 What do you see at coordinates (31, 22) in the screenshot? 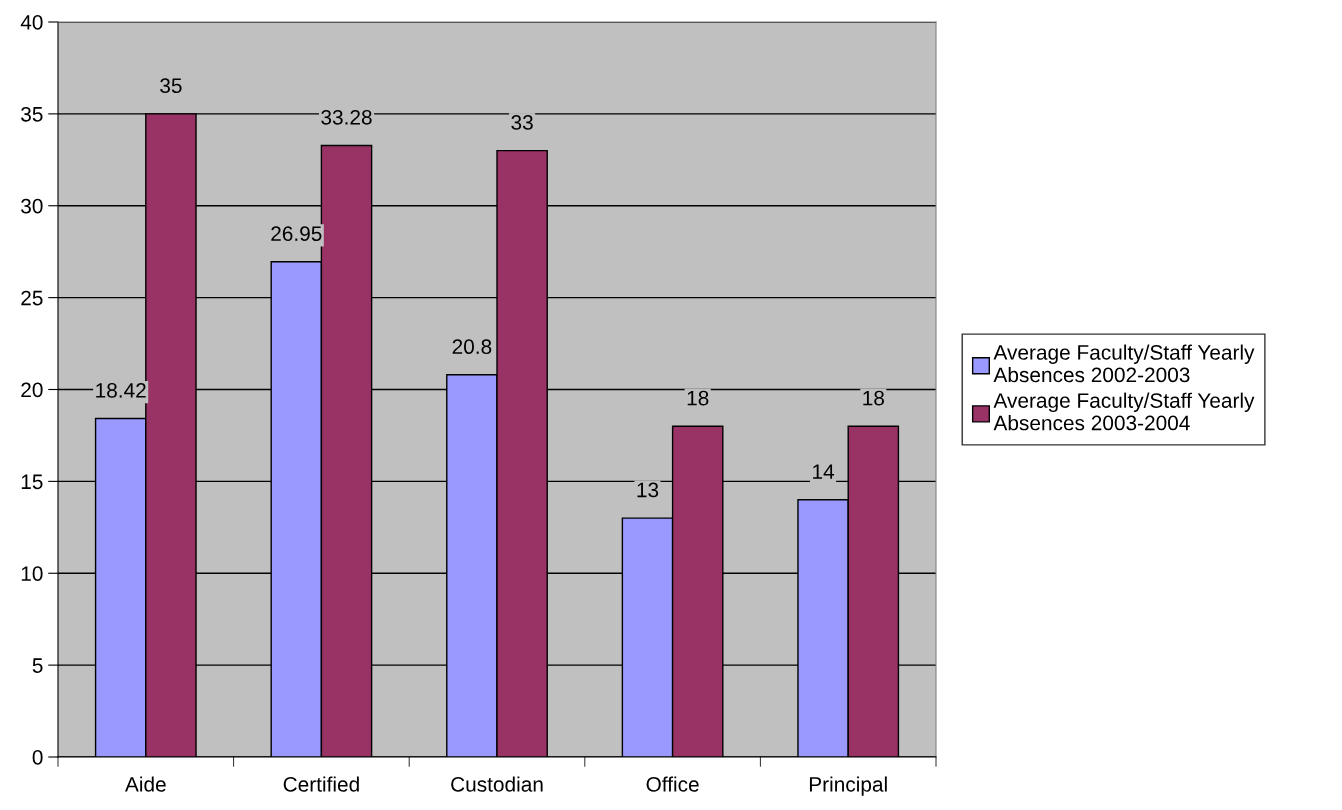
I see `y-tick-label: 40` at bounding box center [31, 22].